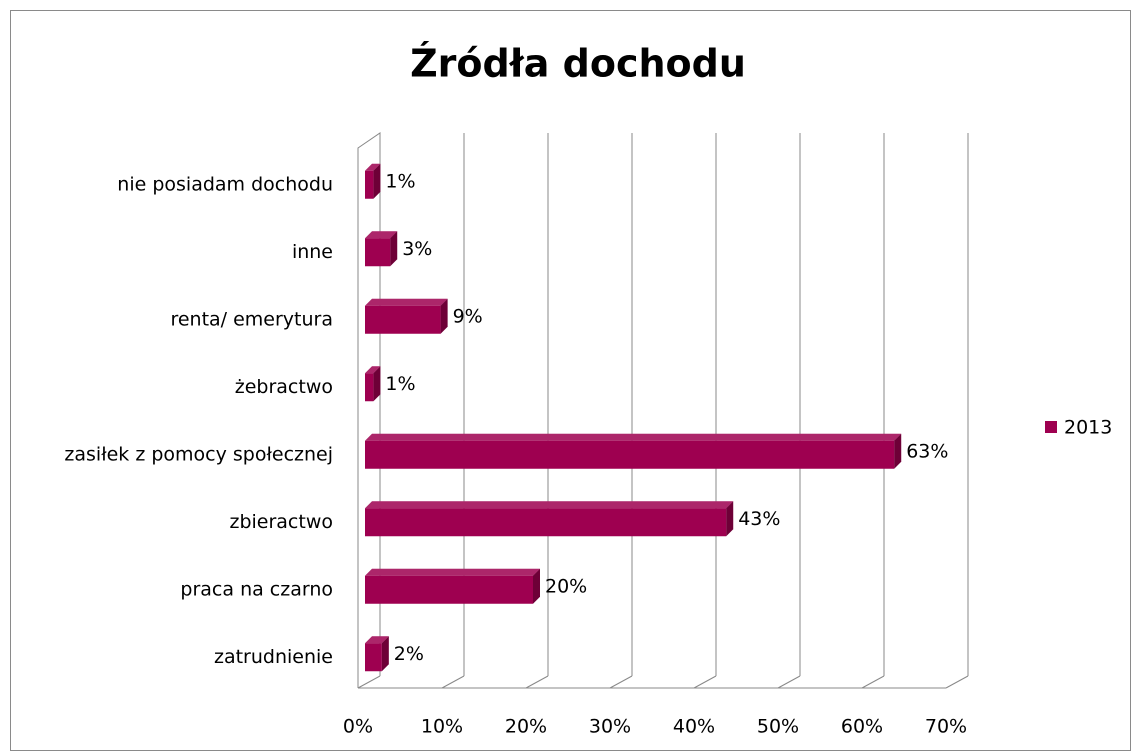 The width and height of the screenshot is (1135, 755). Describe the element at coordinates (927, 451) in the screenshot. I see `data-label: 63%` at that location.